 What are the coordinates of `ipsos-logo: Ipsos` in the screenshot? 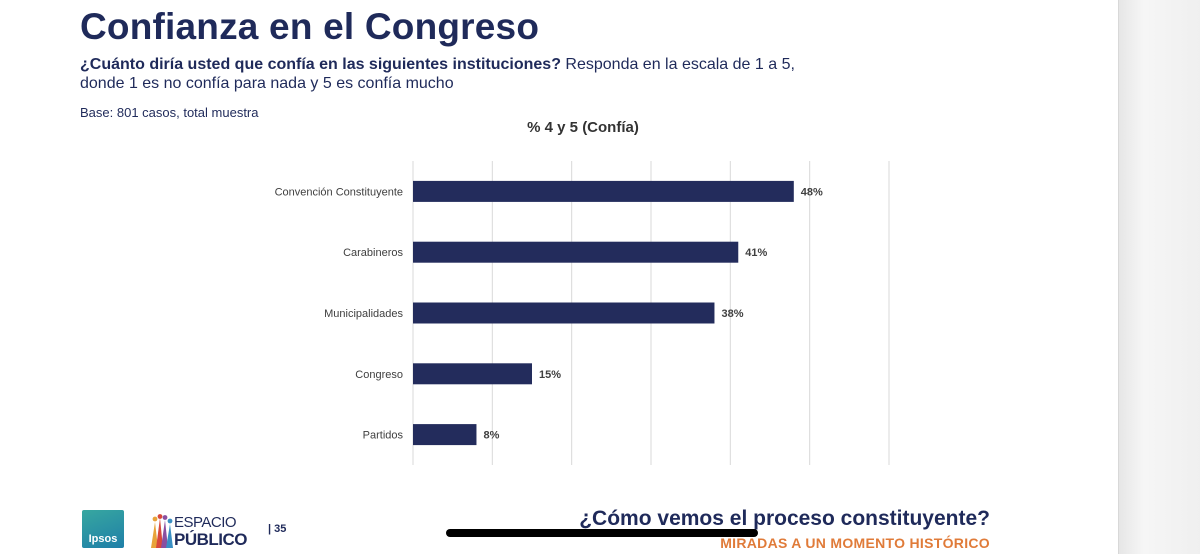 It's located at (103, 529).